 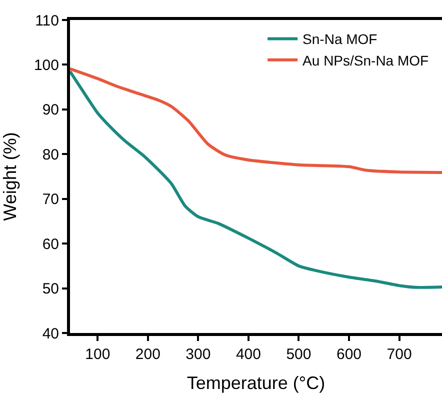 I want to click on y-tick-label: 80, so click(x=50, y=155).